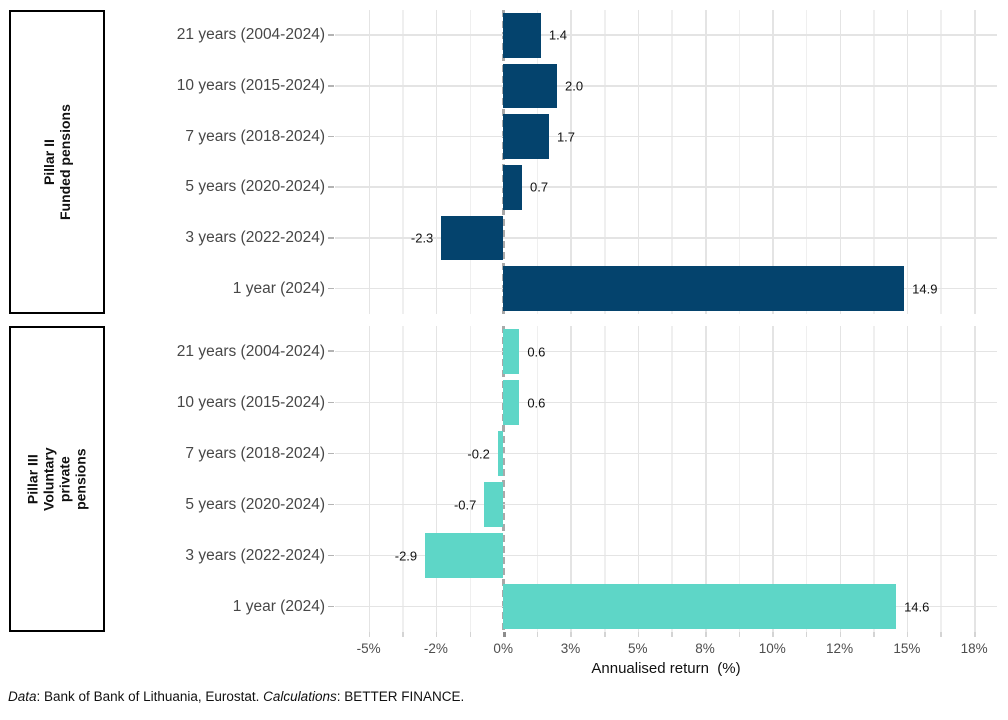 This screenshot has height=720, width=1008. Describe the element at coordinates (917, 606) in the screenshot. I see `bar-value-label: 14.6` at that location.